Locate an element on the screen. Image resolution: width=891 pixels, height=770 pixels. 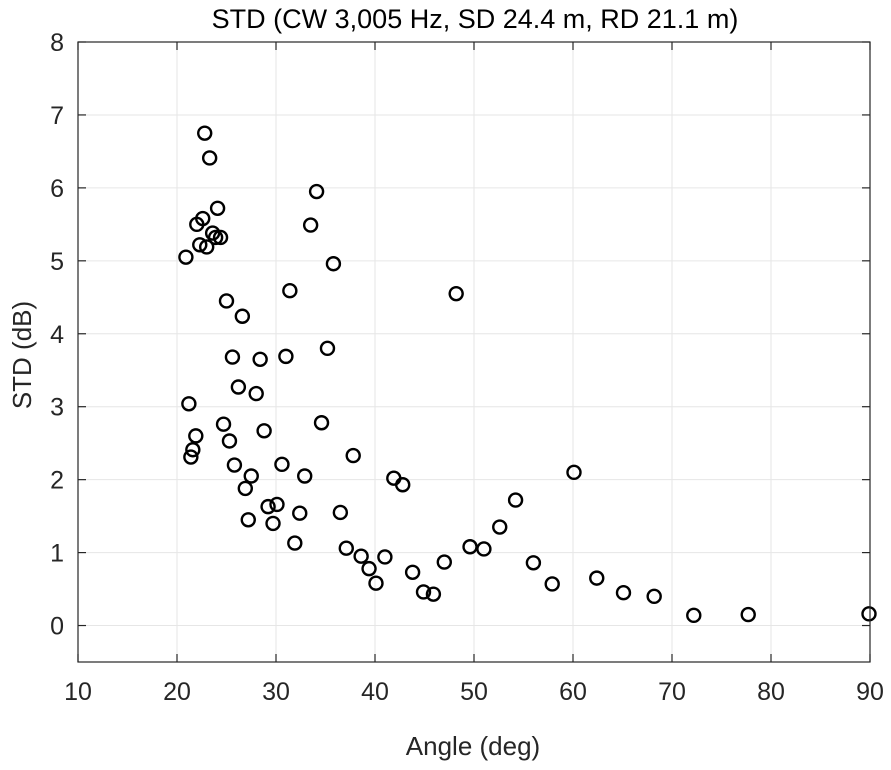
x-tick-label: 80 is located at coordinates (771, 692).